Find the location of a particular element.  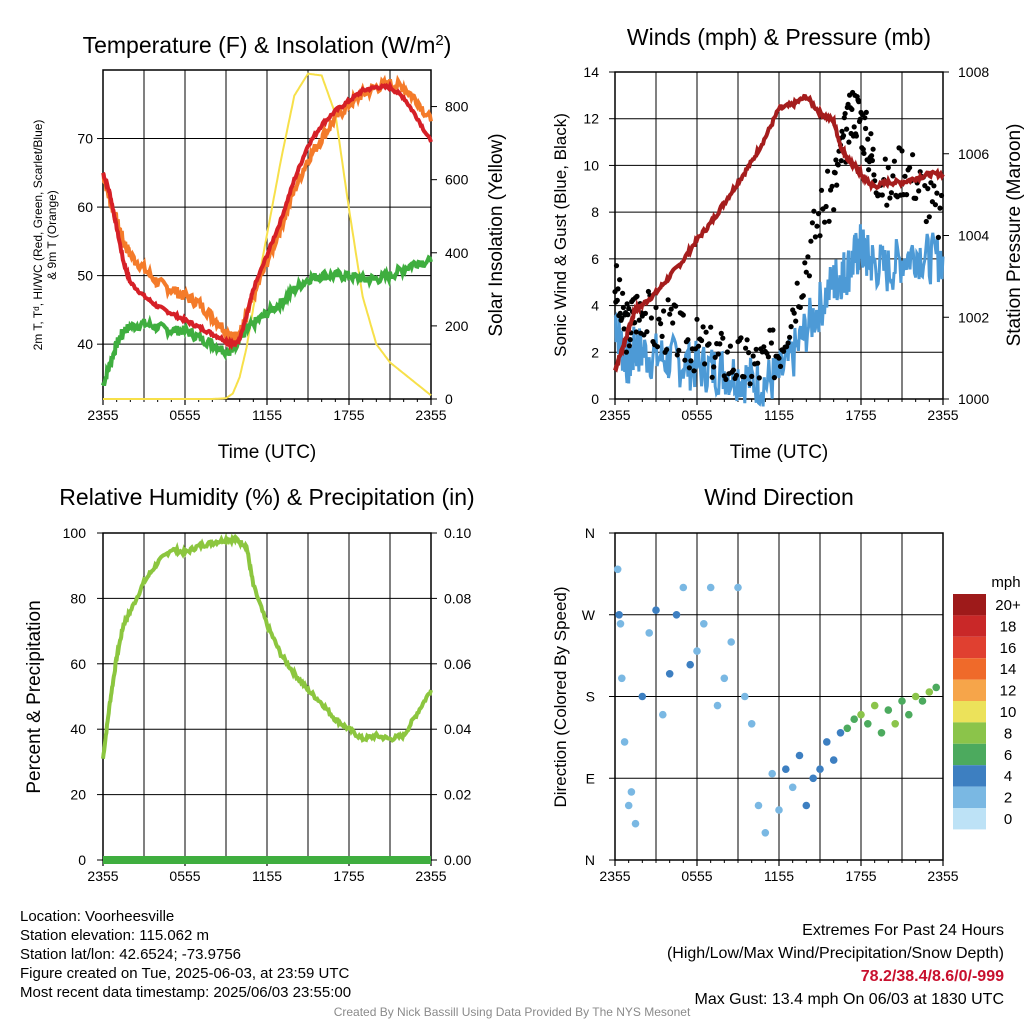

y-tick-label: S is located at coordinates (590, 697).